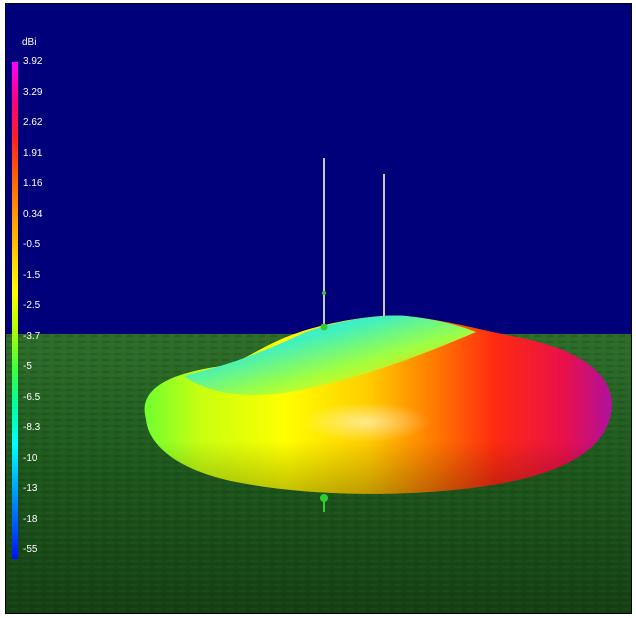 This screenshot has width=636, height=618. What do you see at coordinates (30, 519) in the screenshot?
I see `legend-tick-label: -18` at bounding box center [30, 519].